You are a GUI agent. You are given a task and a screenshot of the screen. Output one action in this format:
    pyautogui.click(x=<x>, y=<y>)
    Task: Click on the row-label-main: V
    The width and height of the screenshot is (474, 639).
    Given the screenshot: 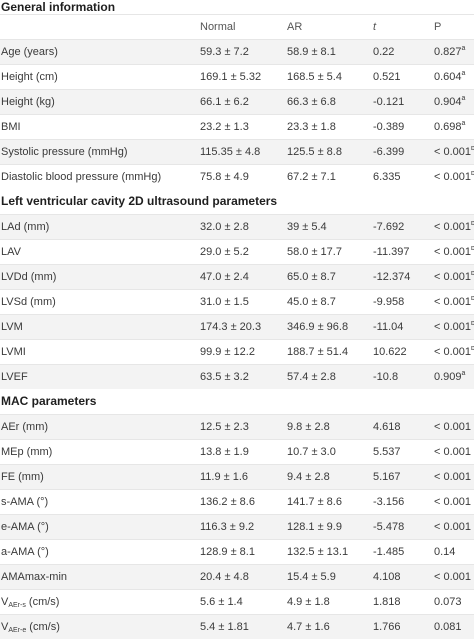 What is the action you would take?
    pyautogui.click(x=5, y=602)
    